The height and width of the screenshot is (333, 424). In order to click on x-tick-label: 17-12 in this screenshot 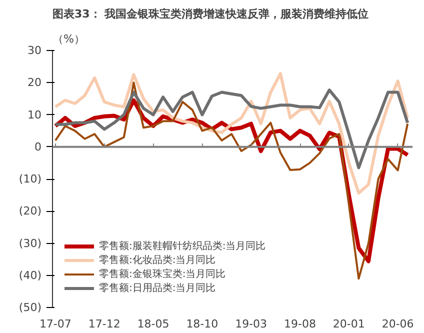, I will do `click(104, 324)`.